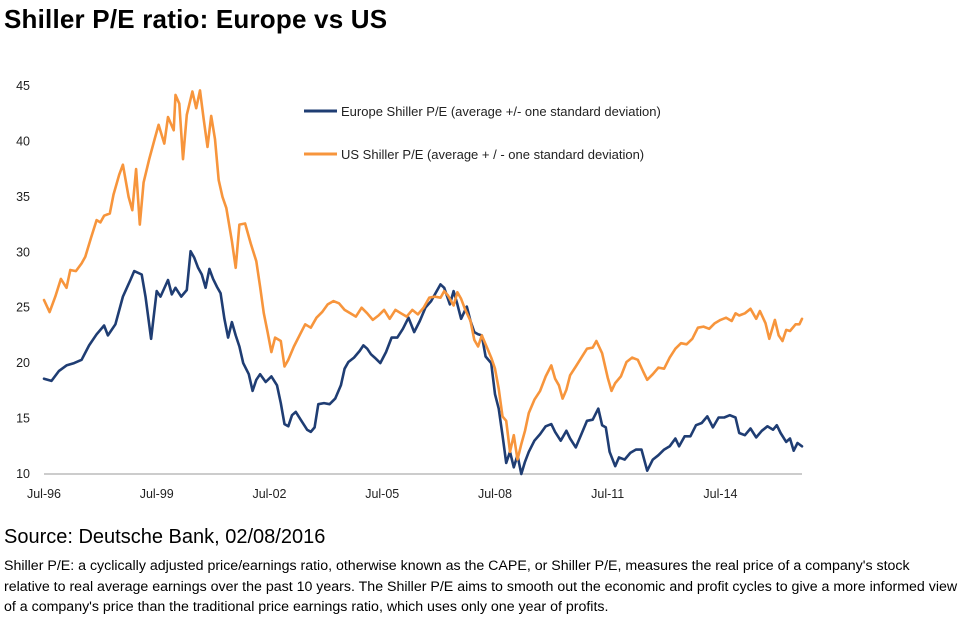 The image size is (960, 627). What do you see at coordinates (23, 474) in the screenshot?
I see `y-tick-label-10: 10` at bounding box center [23, 474].